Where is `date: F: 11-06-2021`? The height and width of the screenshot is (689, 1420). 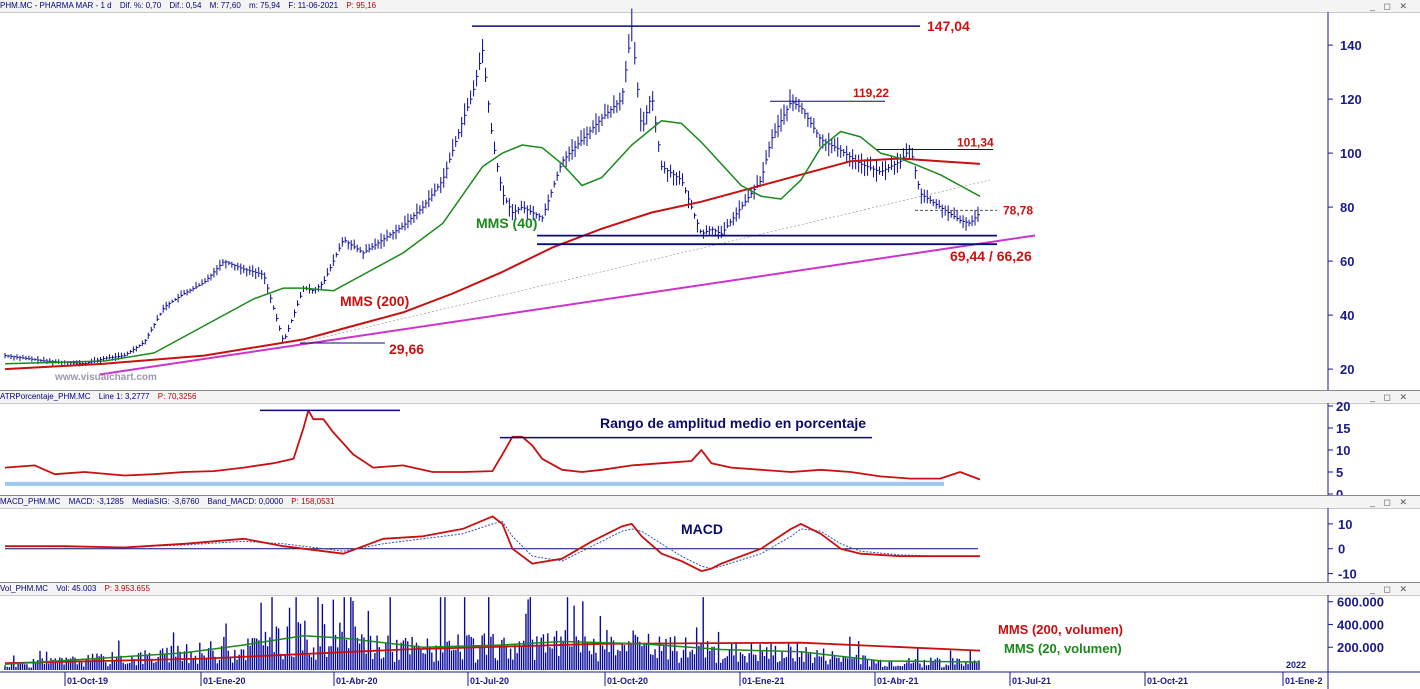
date: F: 11-06-2021 is located at coordinates (313, 5).